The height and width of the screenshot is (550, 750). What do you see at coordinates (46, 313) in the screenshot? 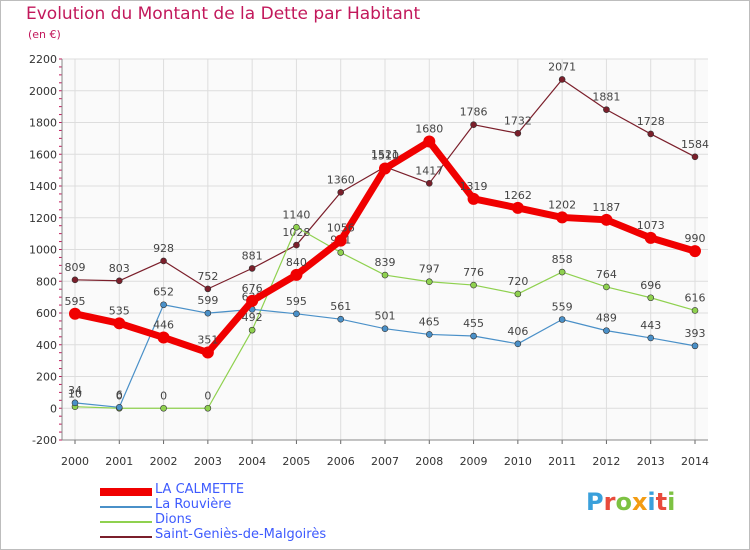
I see `y-tick-label: 600` at bounding box center [46, 313].